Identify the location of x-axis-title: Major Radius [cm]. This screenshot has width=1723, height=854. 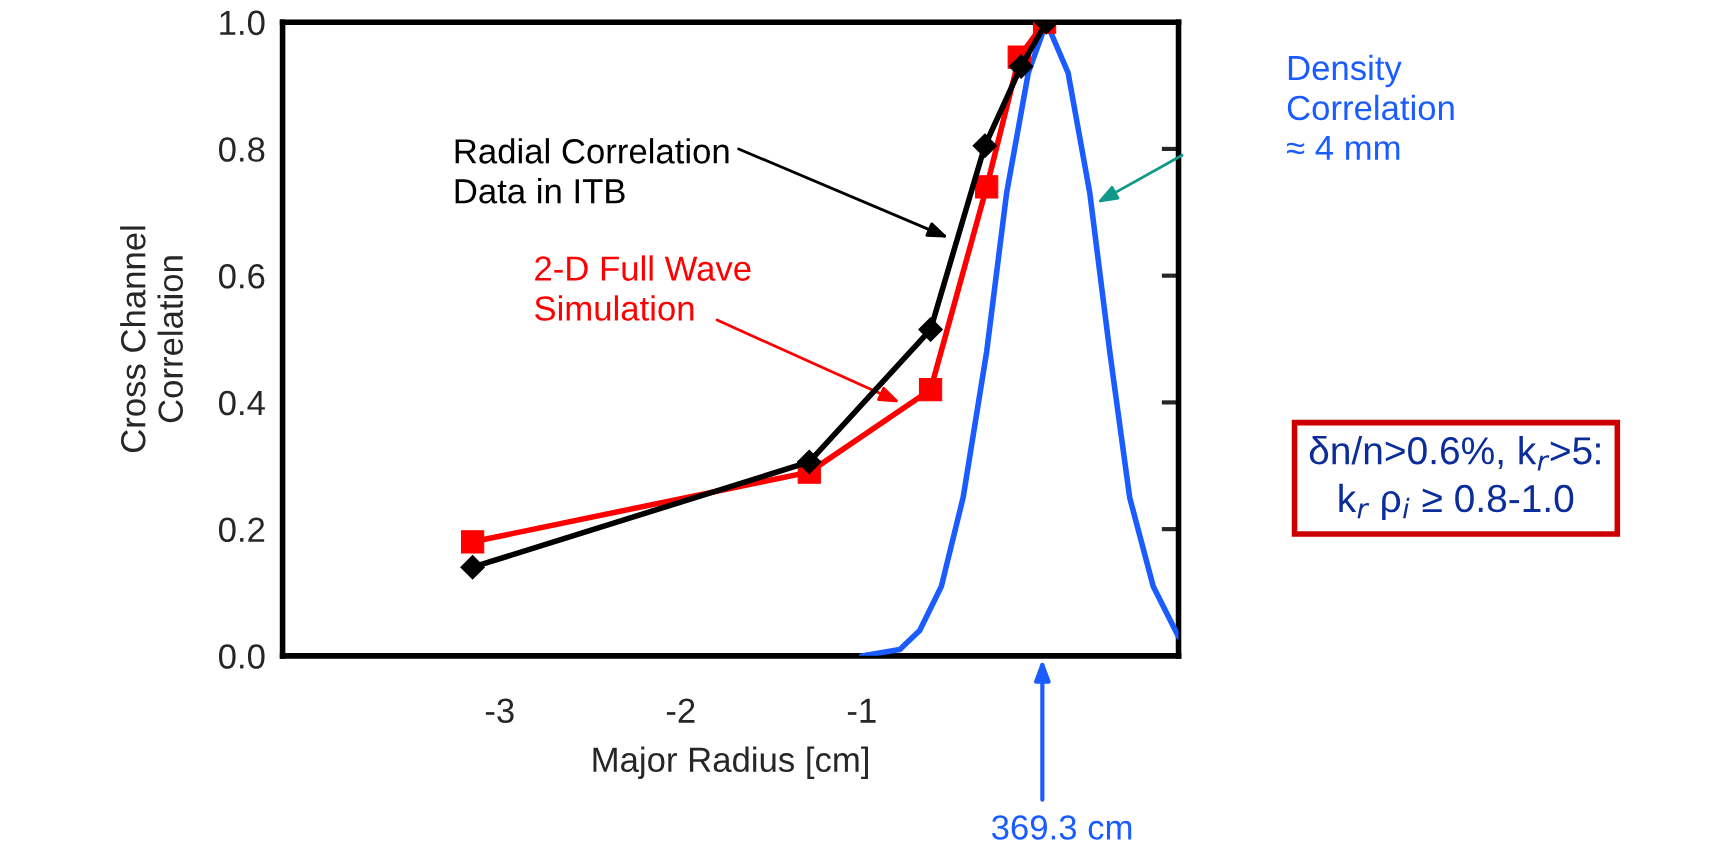
(730, 762).